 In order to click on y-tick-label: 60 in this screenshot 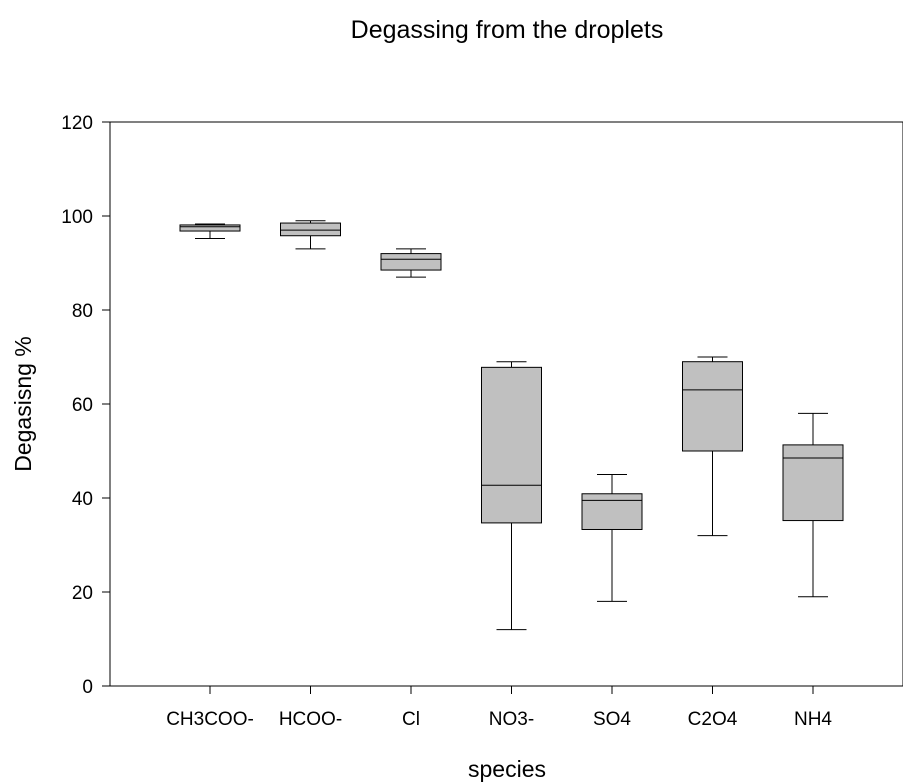, I will do `click(82, 405)`.